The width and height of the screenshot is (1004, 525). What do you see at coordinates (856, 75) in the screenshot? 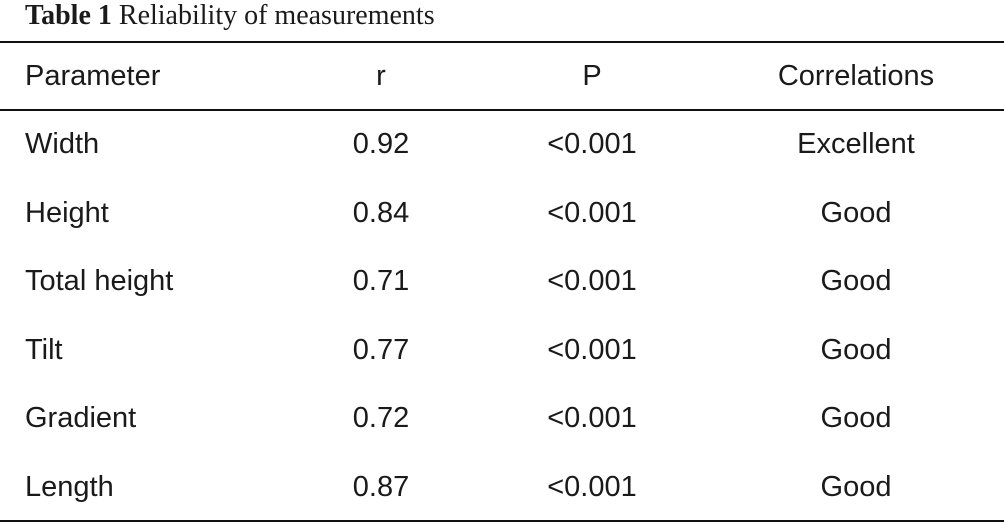
I see `column-header-correlations: Correlations` at bounding box center [856, 75].